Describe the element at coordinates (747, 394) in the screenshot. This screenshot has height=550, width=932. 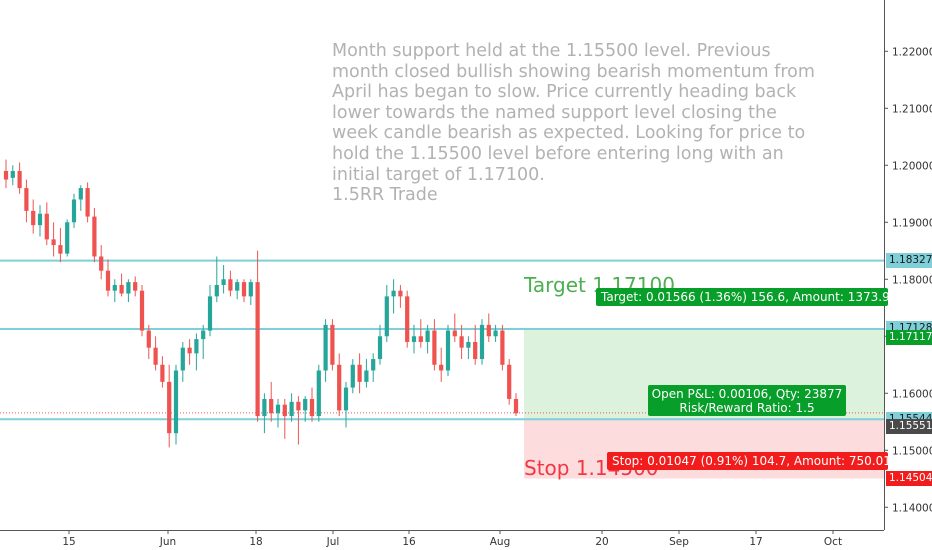
I see `pnl-line: Open P&L: 0.00106, Qty: 23877` at that location.